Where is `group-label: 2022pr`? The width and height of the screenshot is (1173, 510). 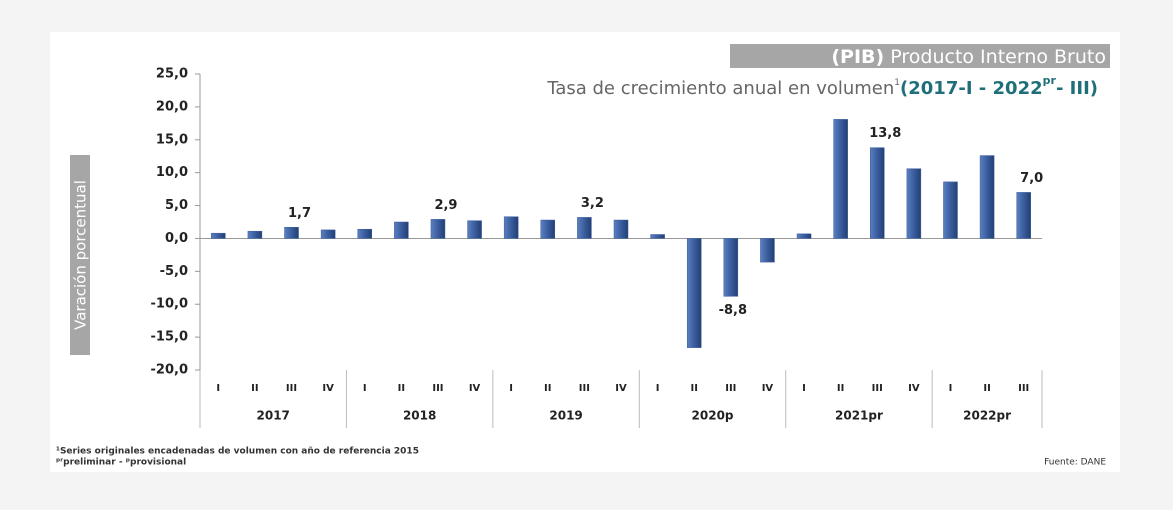
group-label: 2022pr is located at coordinates (987, 416).